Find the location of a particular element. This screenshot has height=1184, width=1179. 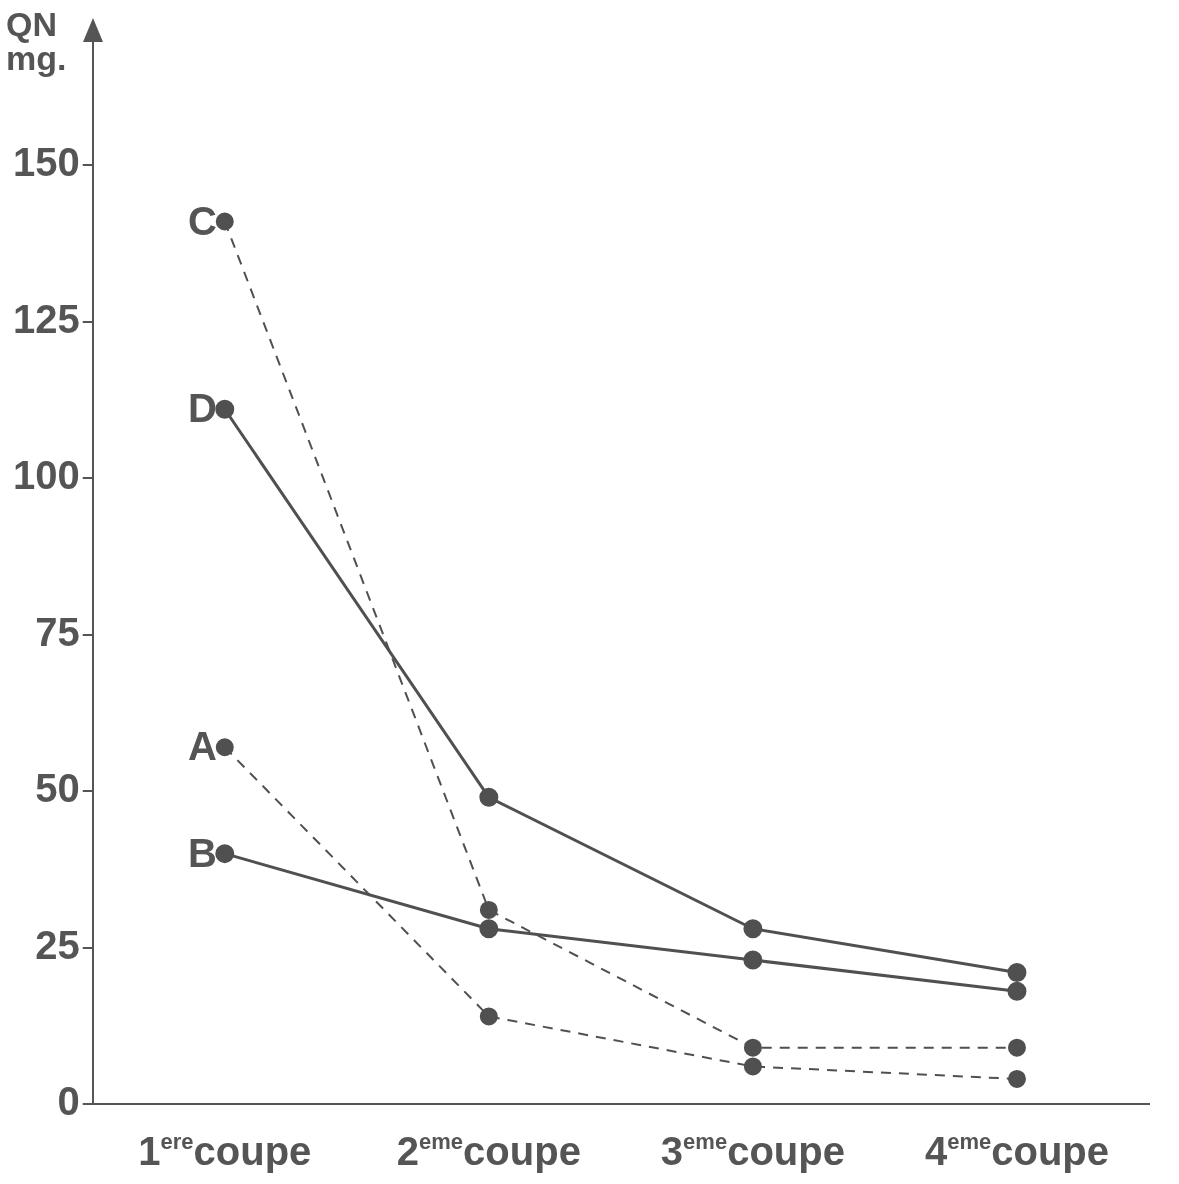

y-tick-label: 25 is located at coordinates (57, 944).